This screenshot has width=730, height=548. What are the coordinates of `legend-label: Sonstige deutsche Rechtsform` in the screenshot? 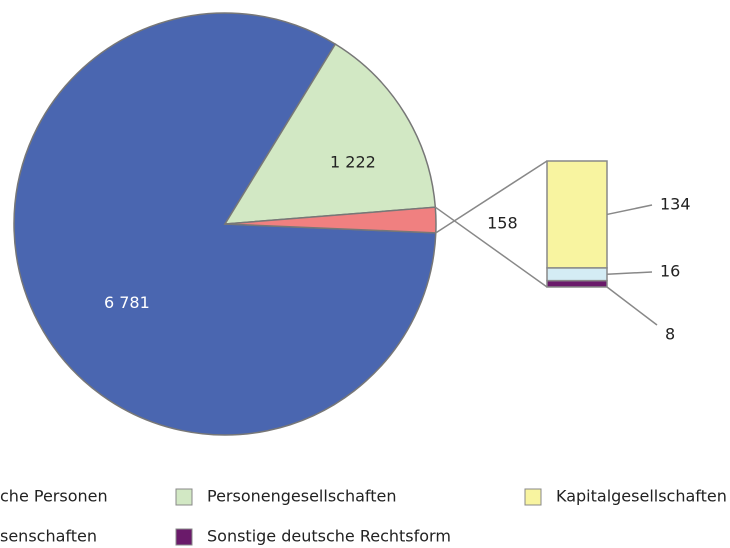 It's located at (329, 536).